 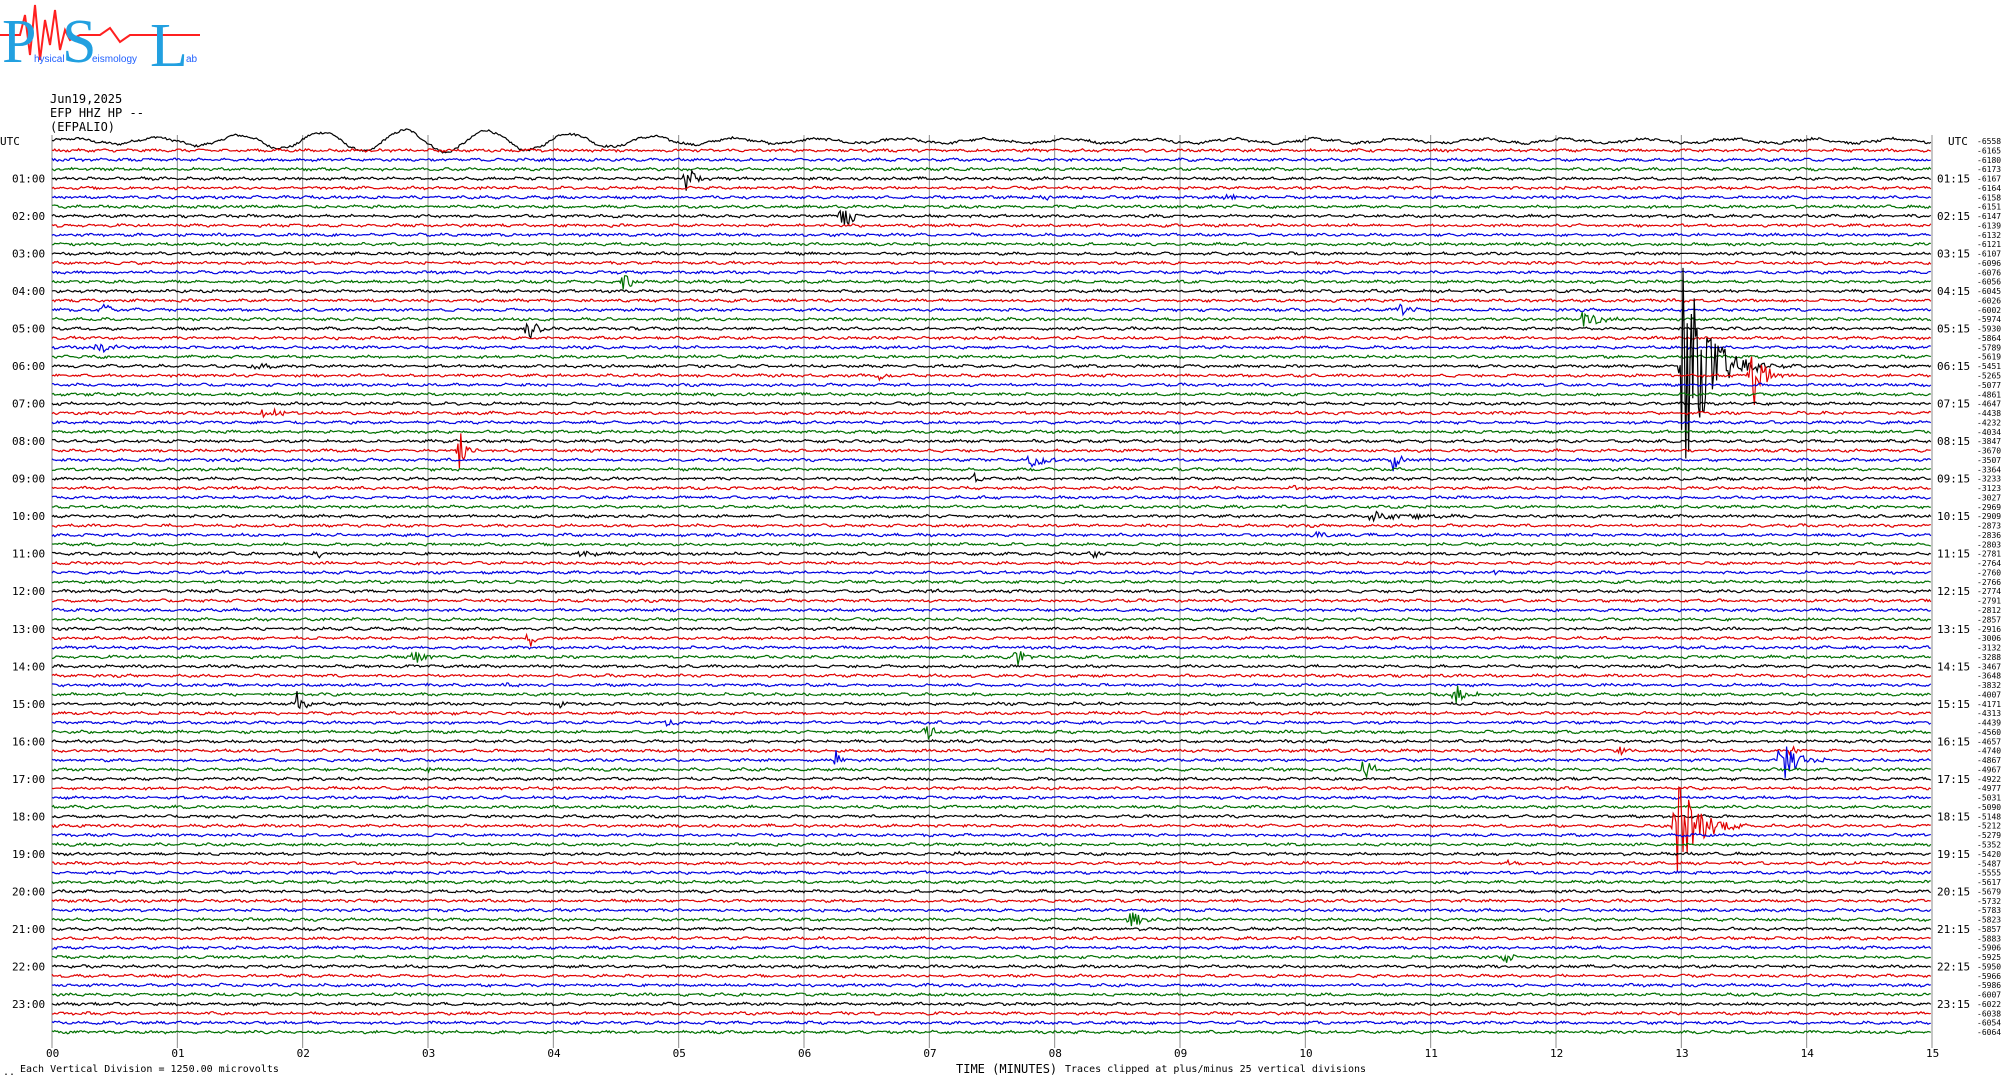 I want to click on right-hour-label: 09:15, so click(x=1953, y=479).